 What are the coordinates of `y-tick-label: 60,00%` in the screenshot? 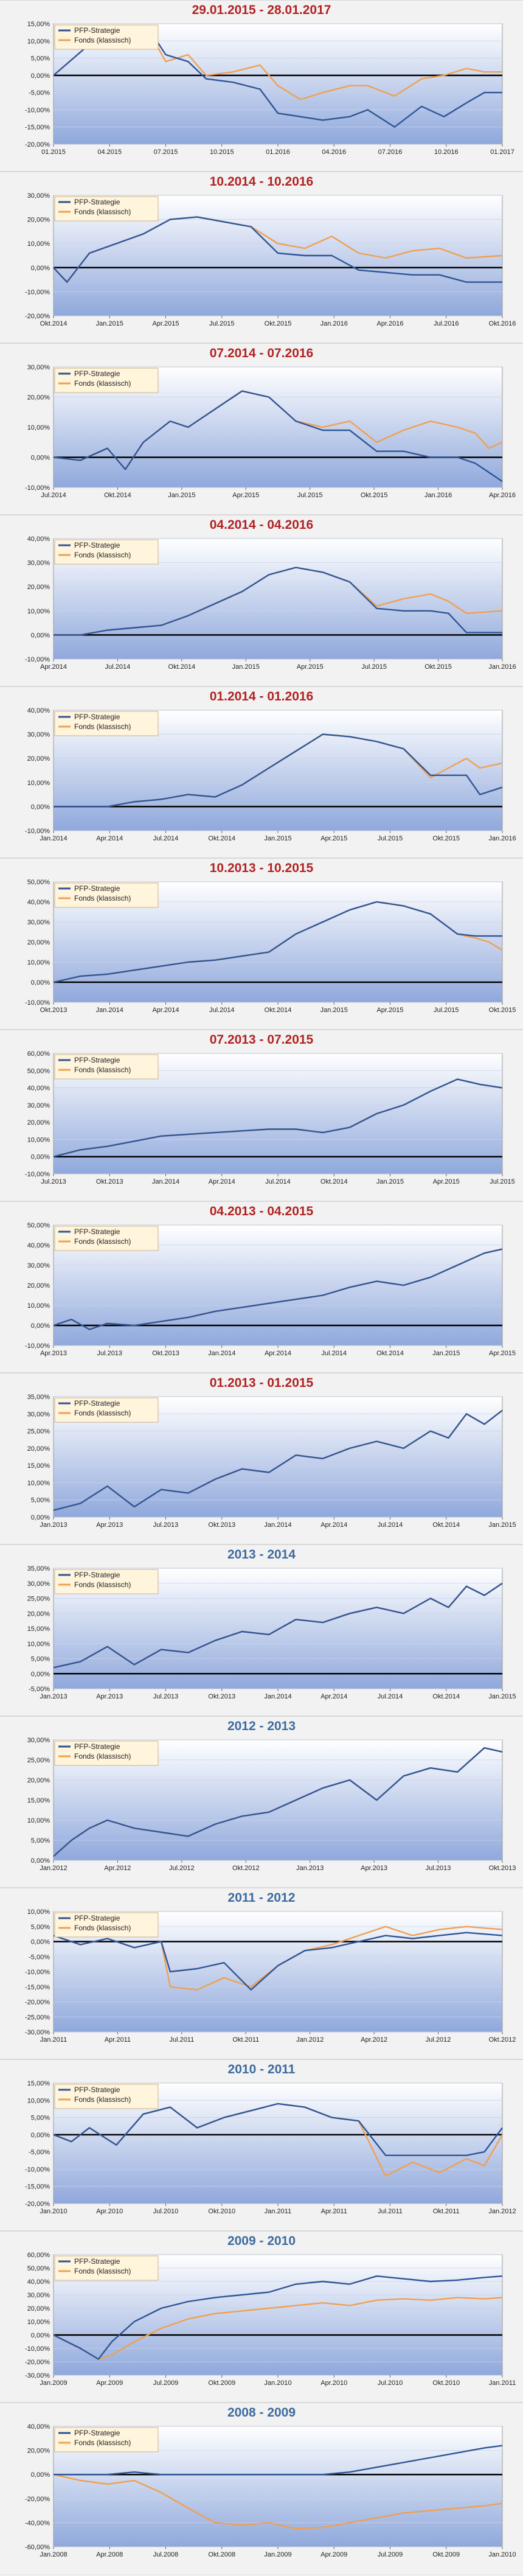 It's located at (39, 1054).